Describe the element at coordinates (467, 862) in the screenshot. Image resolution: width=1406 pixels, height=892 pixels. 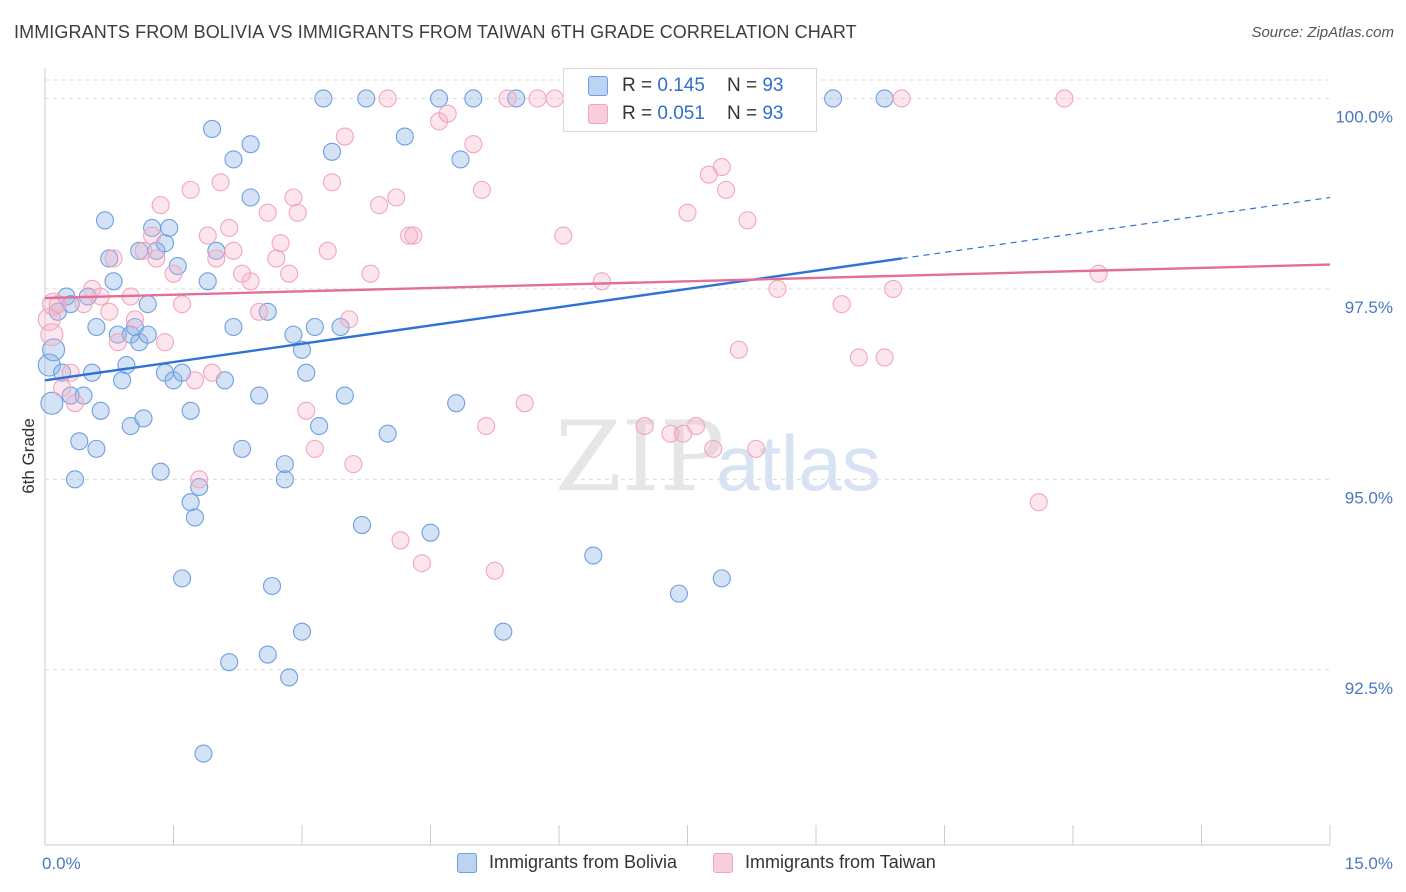
I see `legend-swatch-bolivia` at that location.